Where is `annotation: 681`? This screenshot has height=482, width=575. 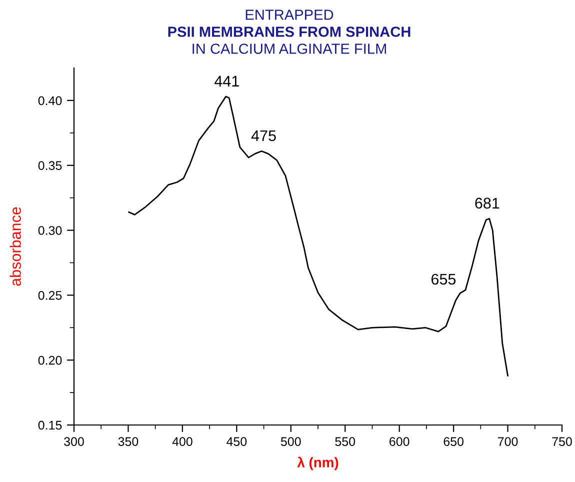
annotation: 681 is located at coordinates (487, 203).